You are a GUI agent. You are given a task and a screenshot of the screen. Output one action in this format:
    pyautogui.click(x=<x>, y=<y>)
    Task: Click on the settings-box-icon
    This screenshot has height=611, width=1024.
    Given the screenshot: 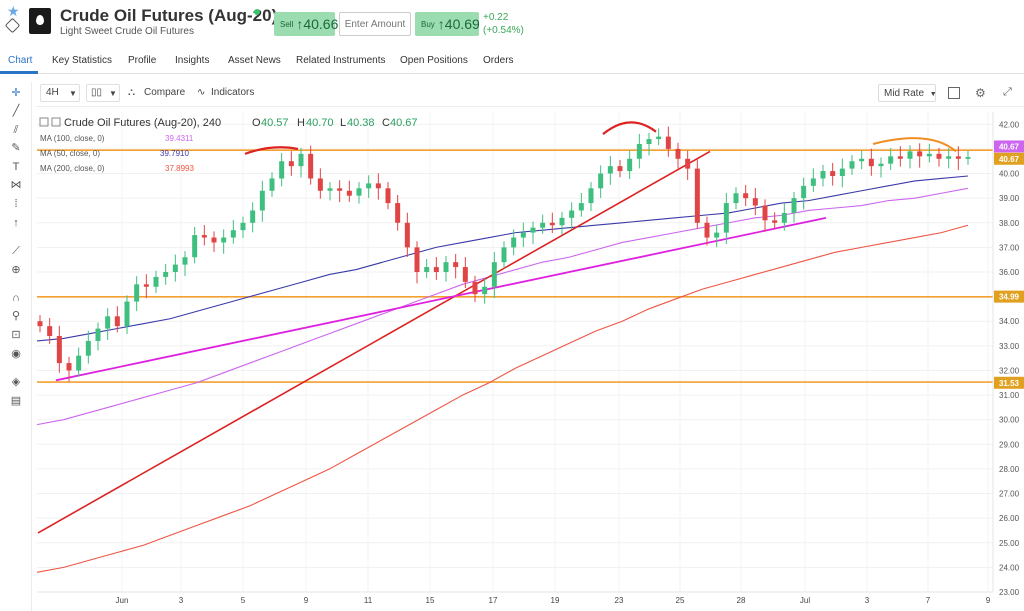 What is the action you would take?
    pyautogui.click(x=56, y=122)
    